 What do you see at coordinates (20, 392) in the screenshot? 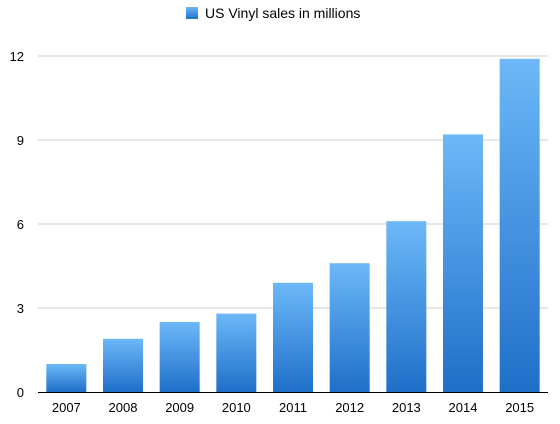
I see `y-tick-label: 0` at bounding box center [20, 392].